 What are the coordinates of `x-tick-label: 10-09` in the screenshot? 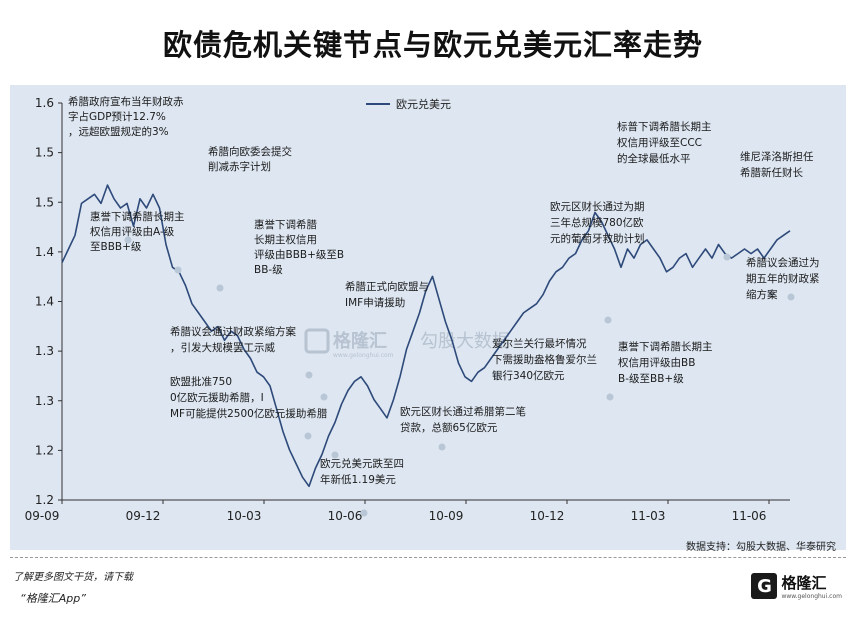 It's located at (446, 516).